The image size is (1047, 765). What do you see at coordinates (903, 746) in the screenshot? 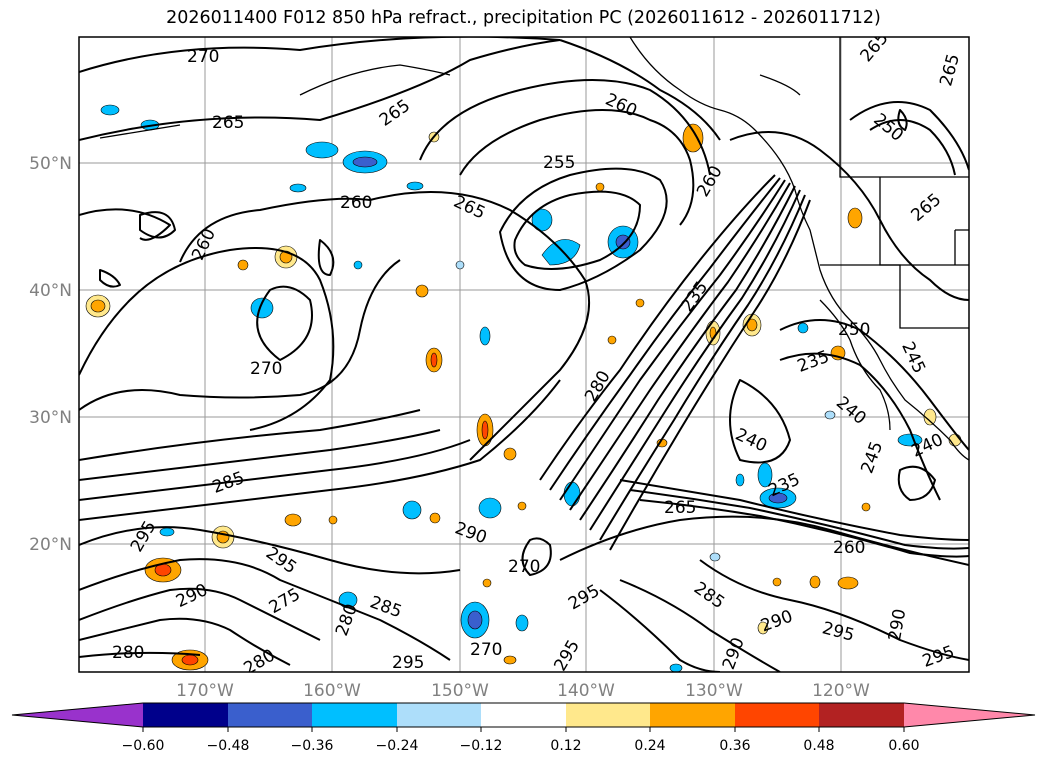
I see `colorbar-tick-label: 0.60` at bounding box center [903, 746].